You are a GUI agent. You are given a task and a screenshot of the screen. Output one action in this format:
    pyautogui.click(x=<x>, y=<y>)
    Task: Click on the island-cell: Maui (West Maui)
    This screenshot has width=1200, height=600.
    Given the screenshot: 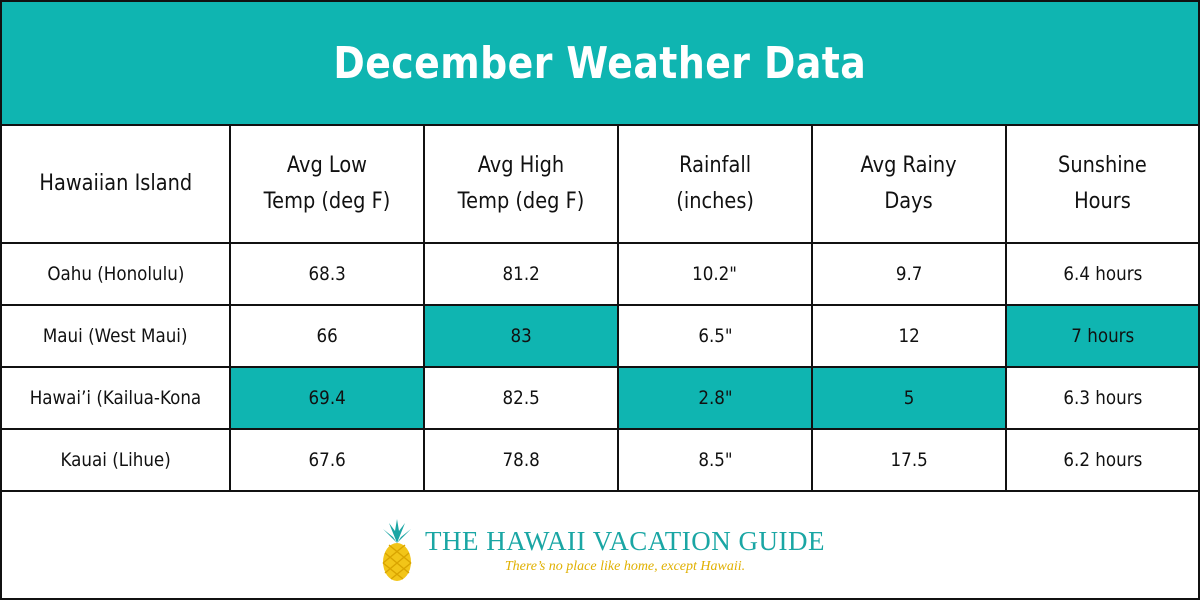 What is the action you would take?
    pyautogui.click(x=116, y=336)
    